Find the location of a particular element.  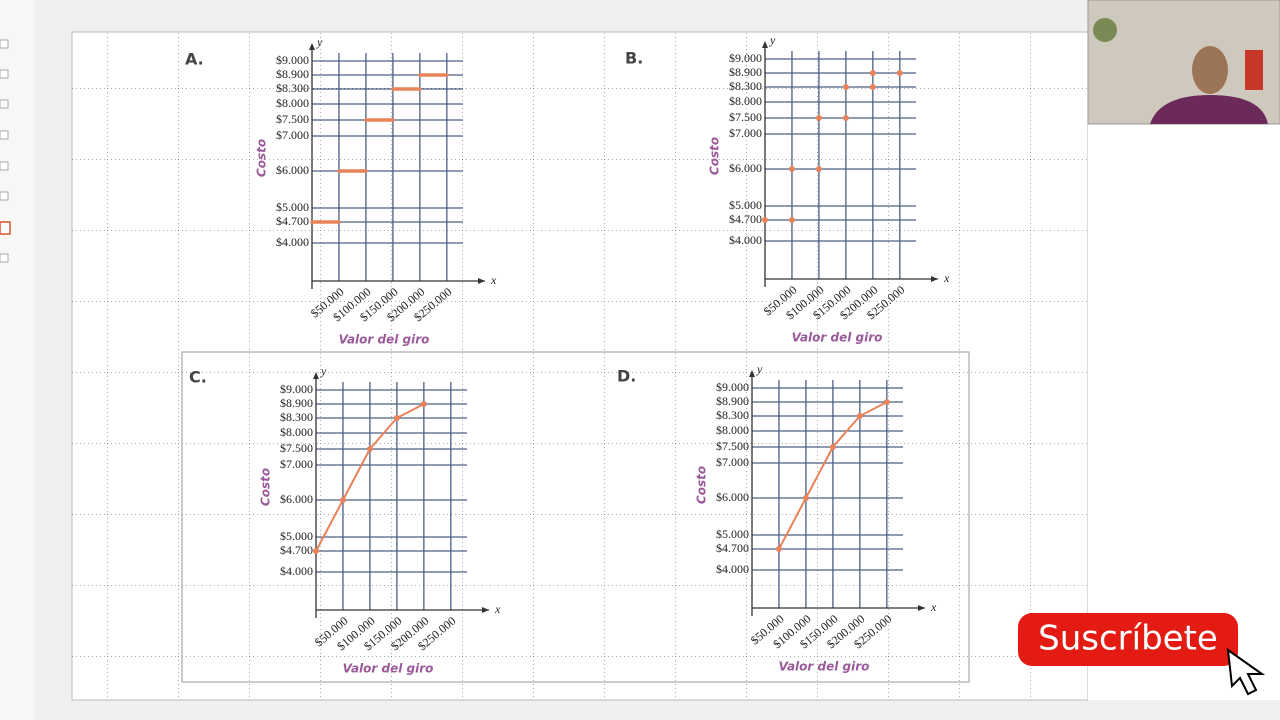

subscribe-label: Suscríbete is located at coordinates (1128, 639).